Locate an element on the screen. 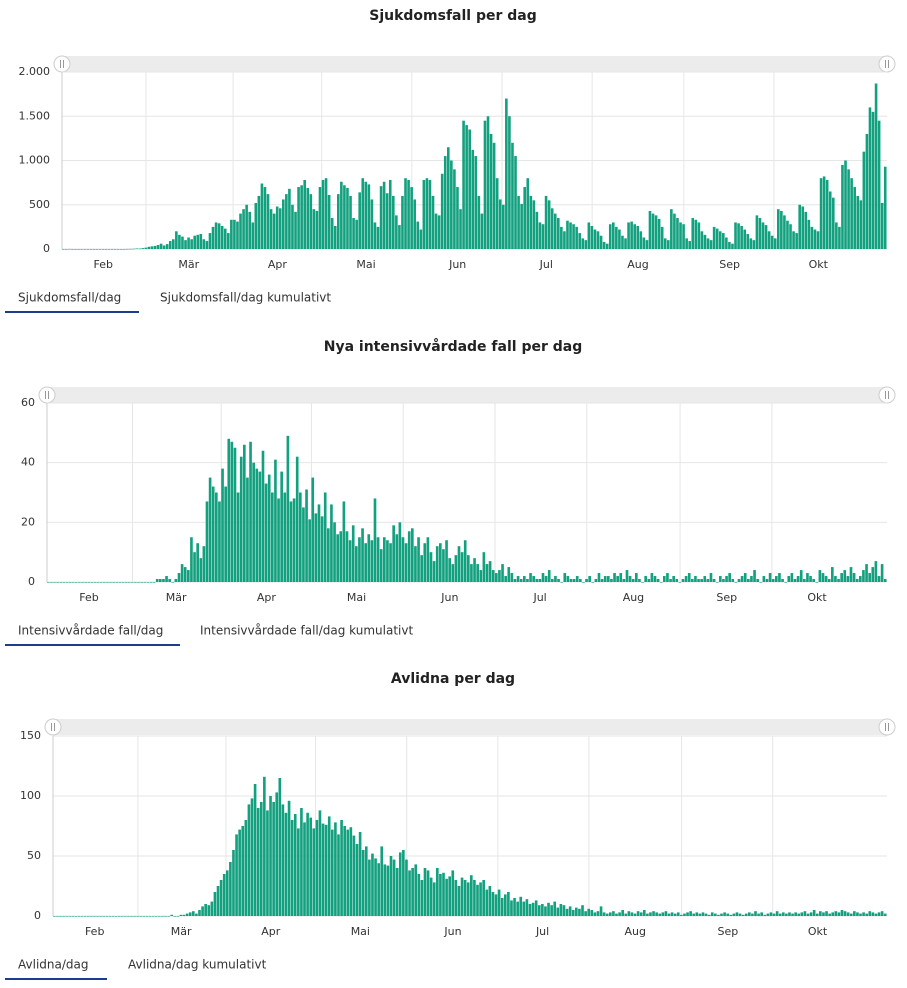 This screenshot has width=907, height=988. tab: Sjukdomsfall/dag kumulativt is located at coordinates (245, 298).